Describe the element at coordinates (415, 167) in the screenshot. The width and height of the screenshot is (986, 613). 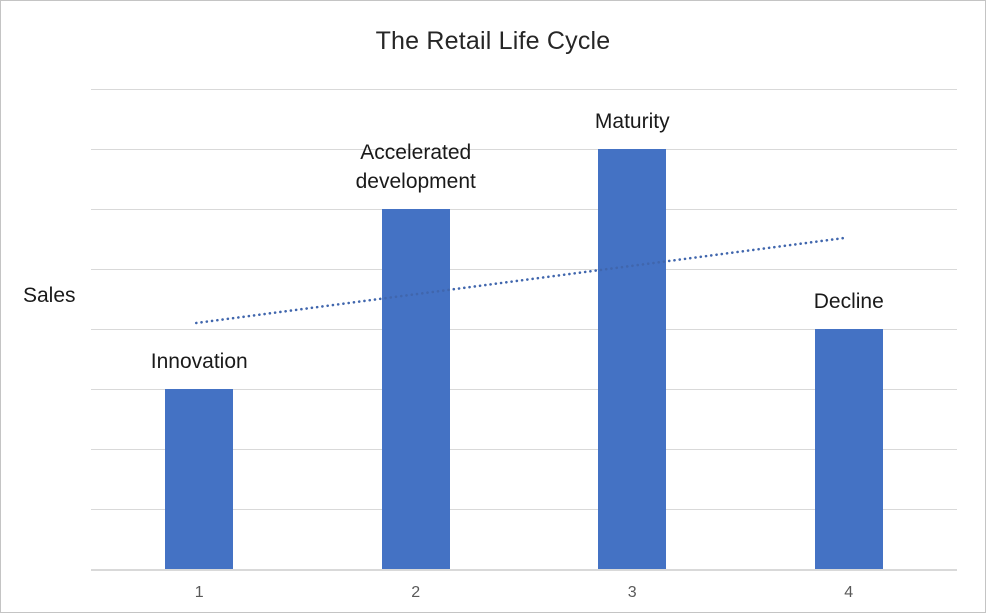
I see `bar-label: Accelerated development` at that location.